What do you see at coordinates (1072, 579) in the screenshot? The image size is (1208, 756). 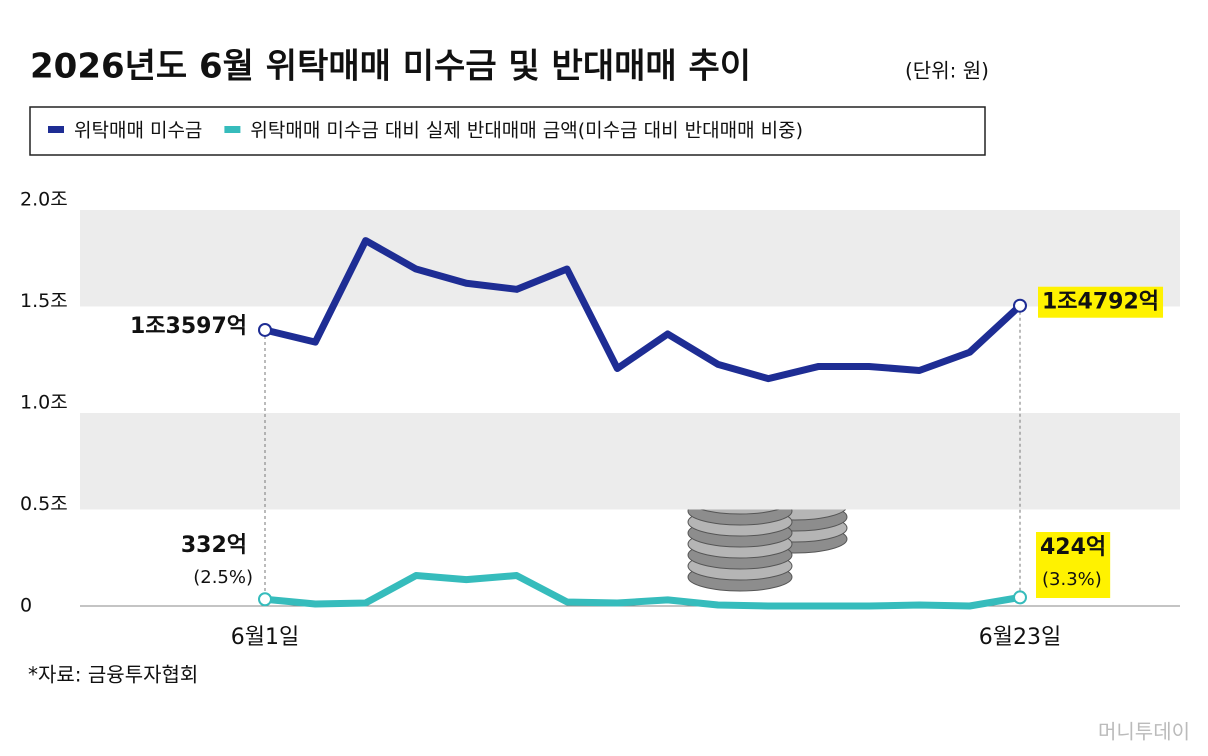 I see `annotation: (3.3%)` at bounding box center [1072, 579].